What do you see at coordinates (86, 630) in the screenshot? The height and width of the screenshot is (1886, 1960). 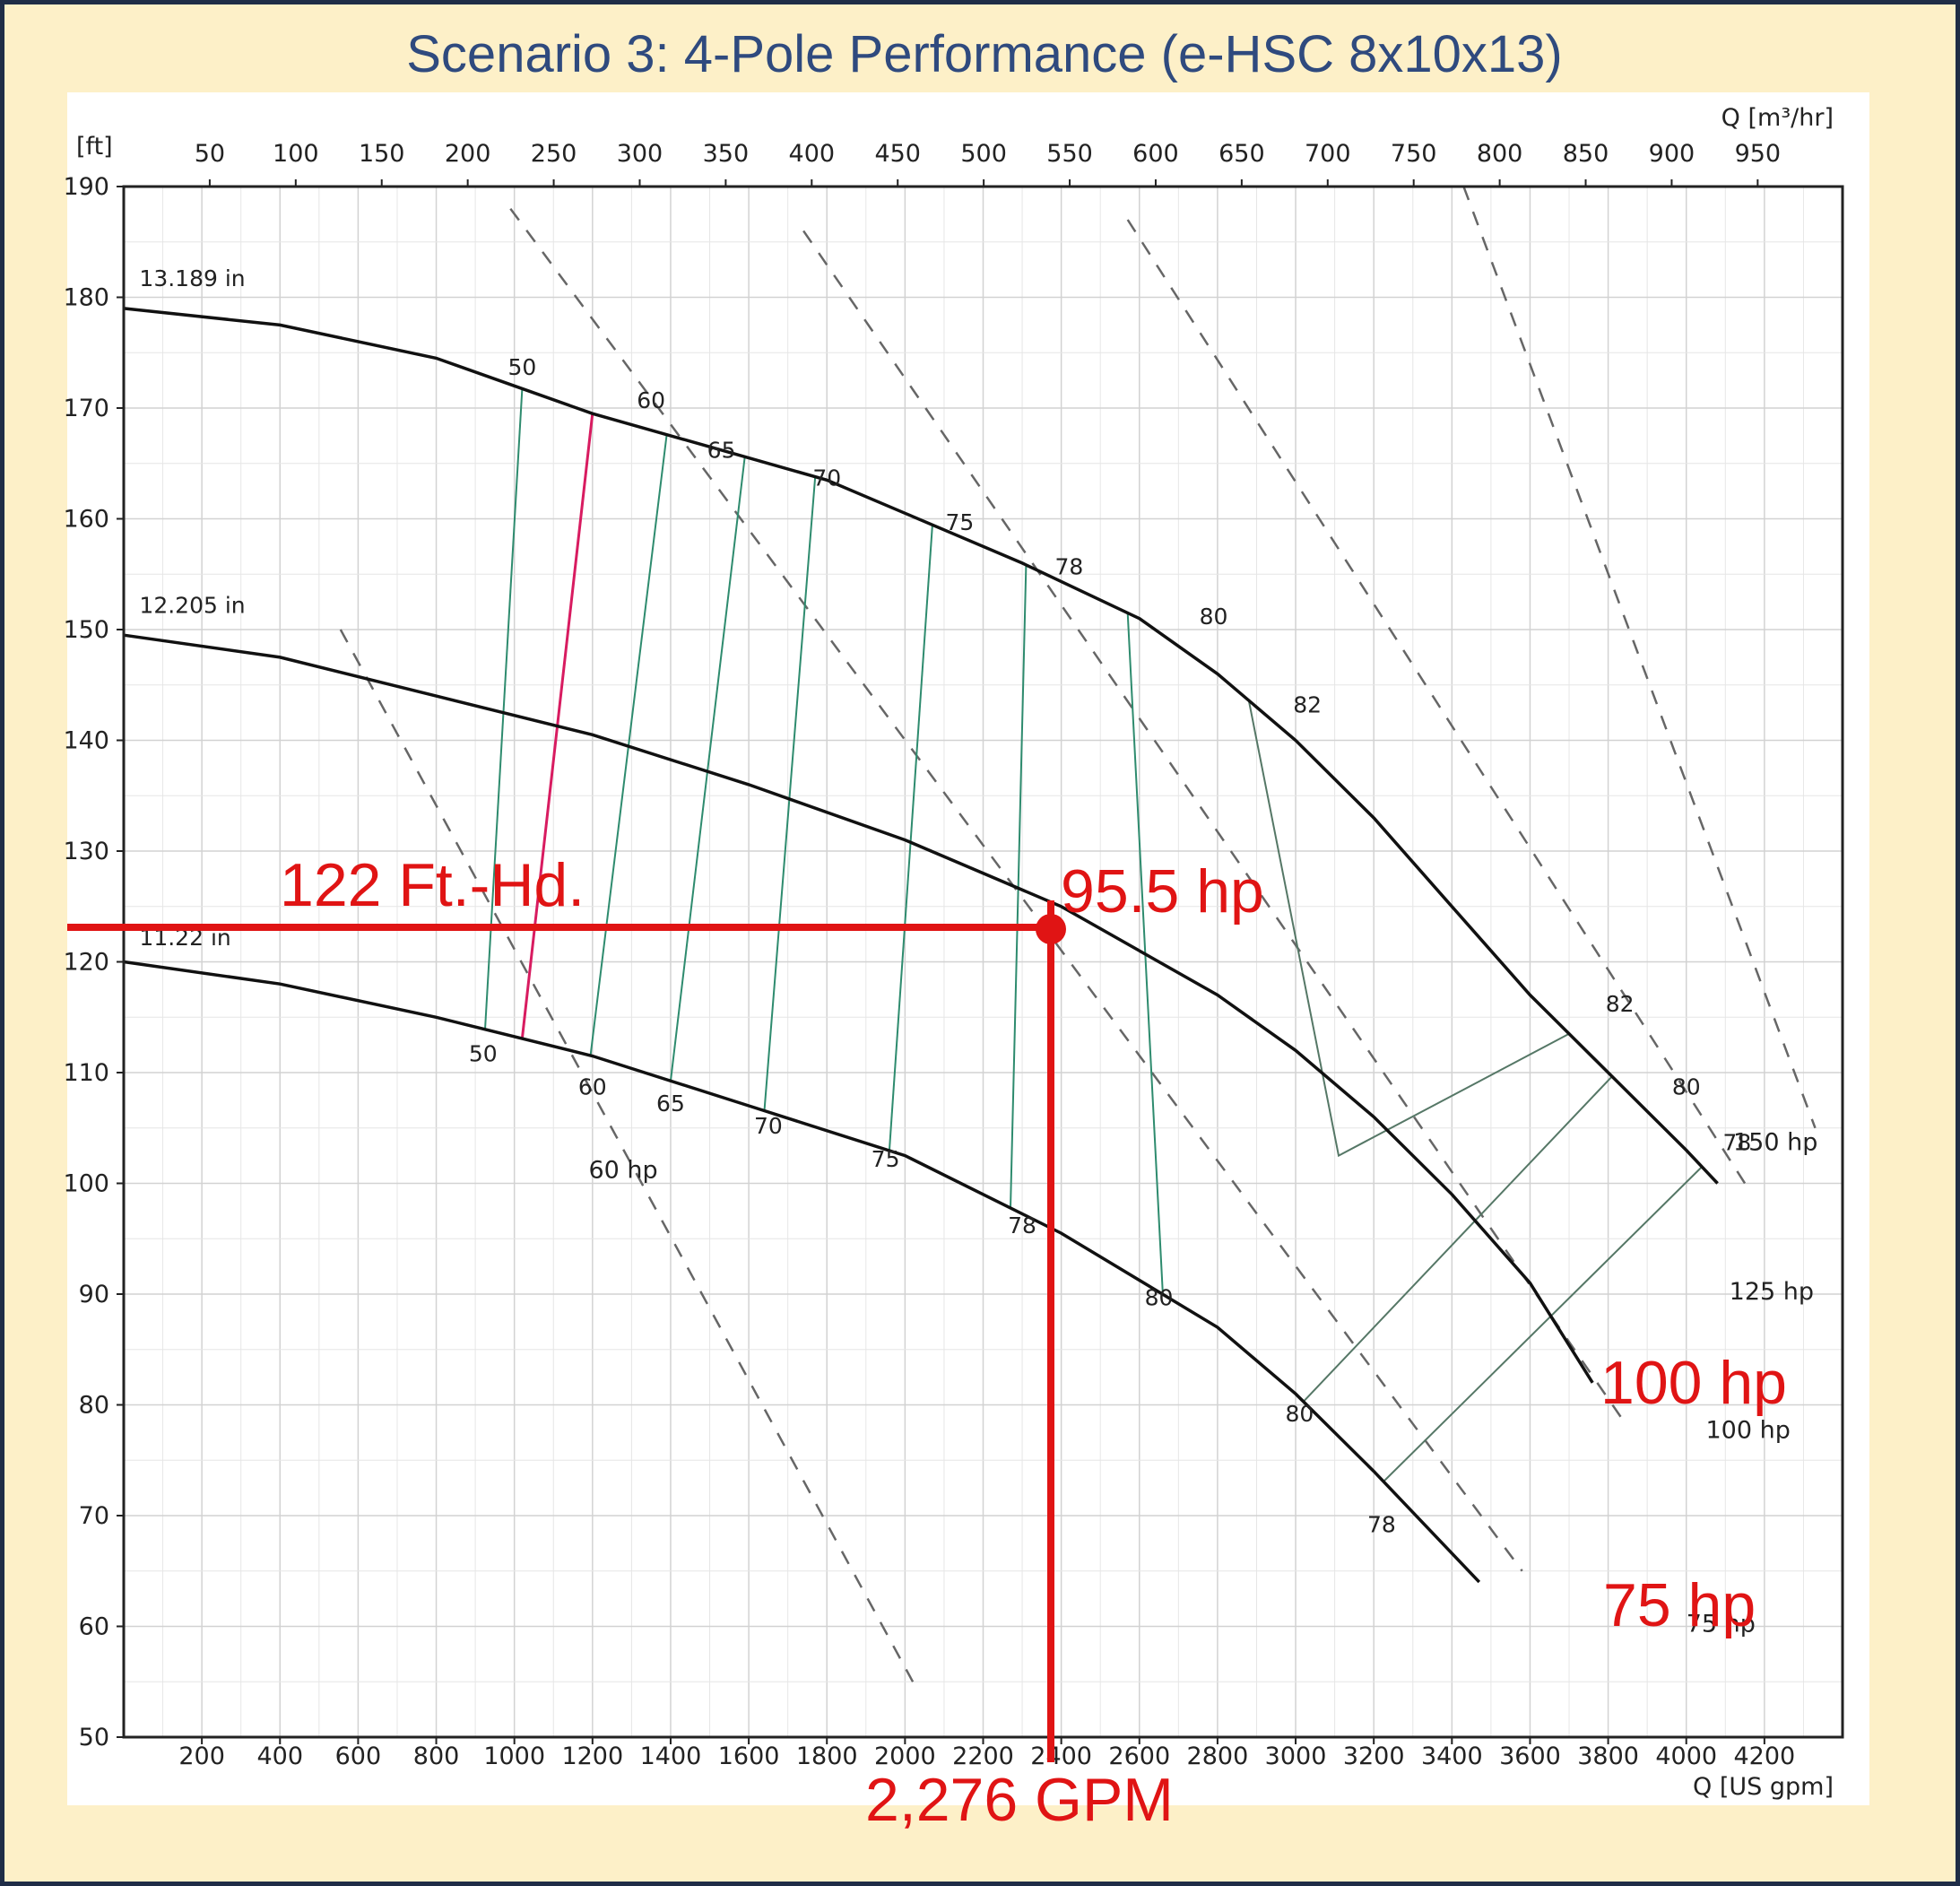 I see `y-tick-label: 150` at bounding box center [86, 630].